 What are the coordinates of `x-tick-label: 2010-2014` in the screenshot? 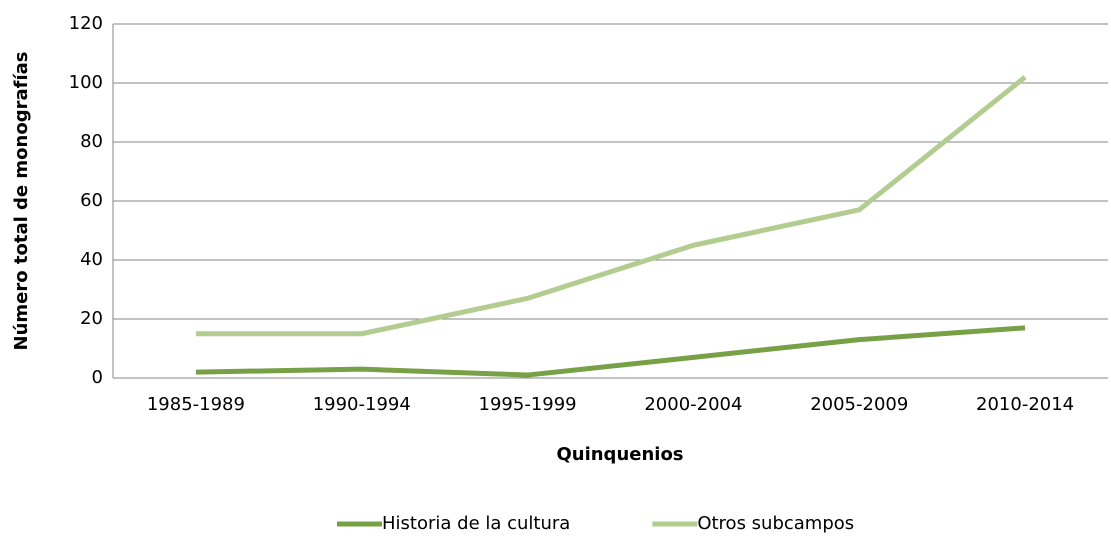 It's located at (1025, 404).